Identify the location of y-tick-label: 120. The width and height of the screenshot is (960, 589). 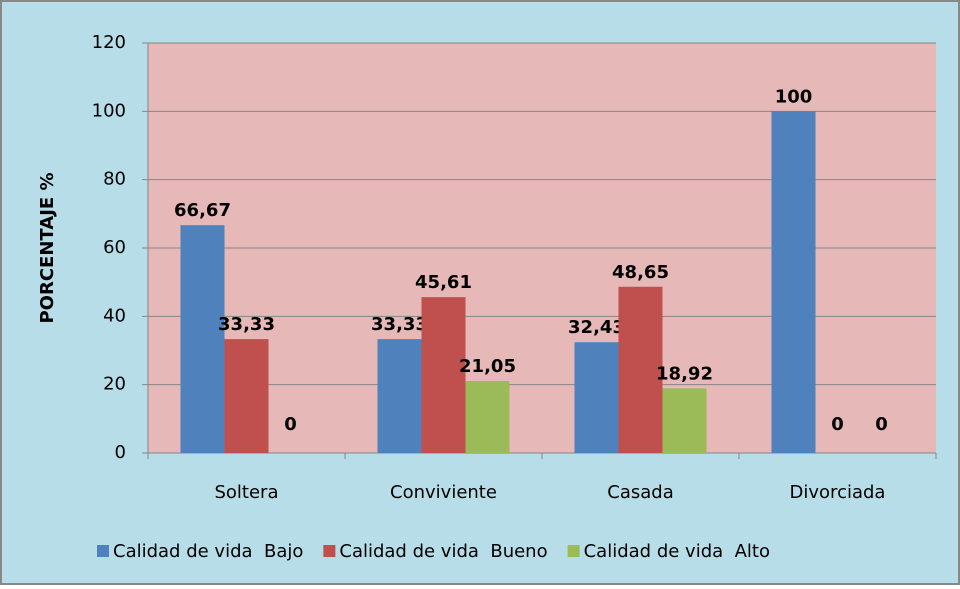
(109, 42).